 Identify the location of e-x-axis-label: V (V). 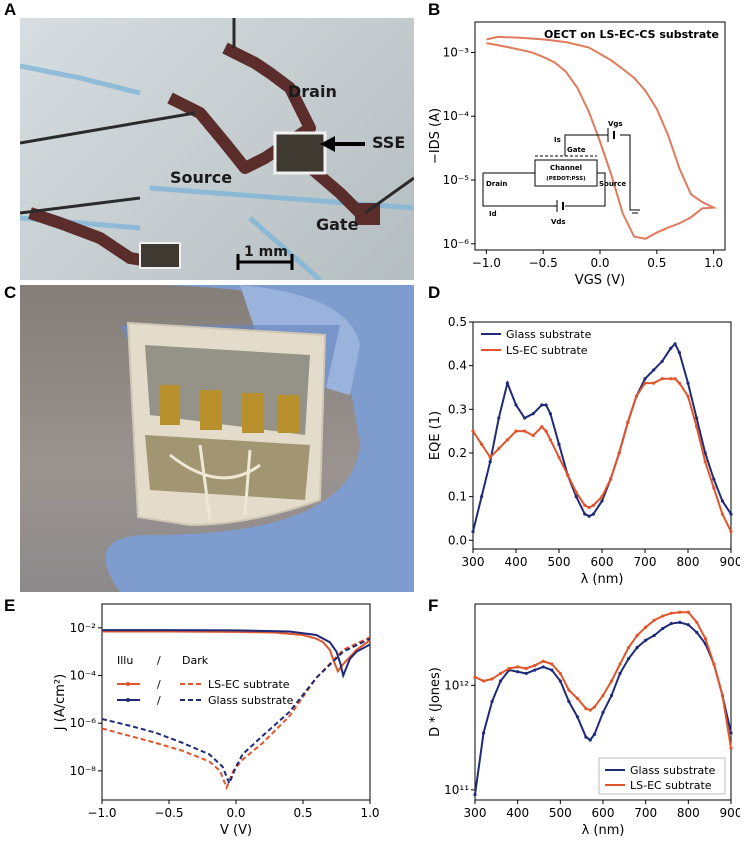
(236, 830).